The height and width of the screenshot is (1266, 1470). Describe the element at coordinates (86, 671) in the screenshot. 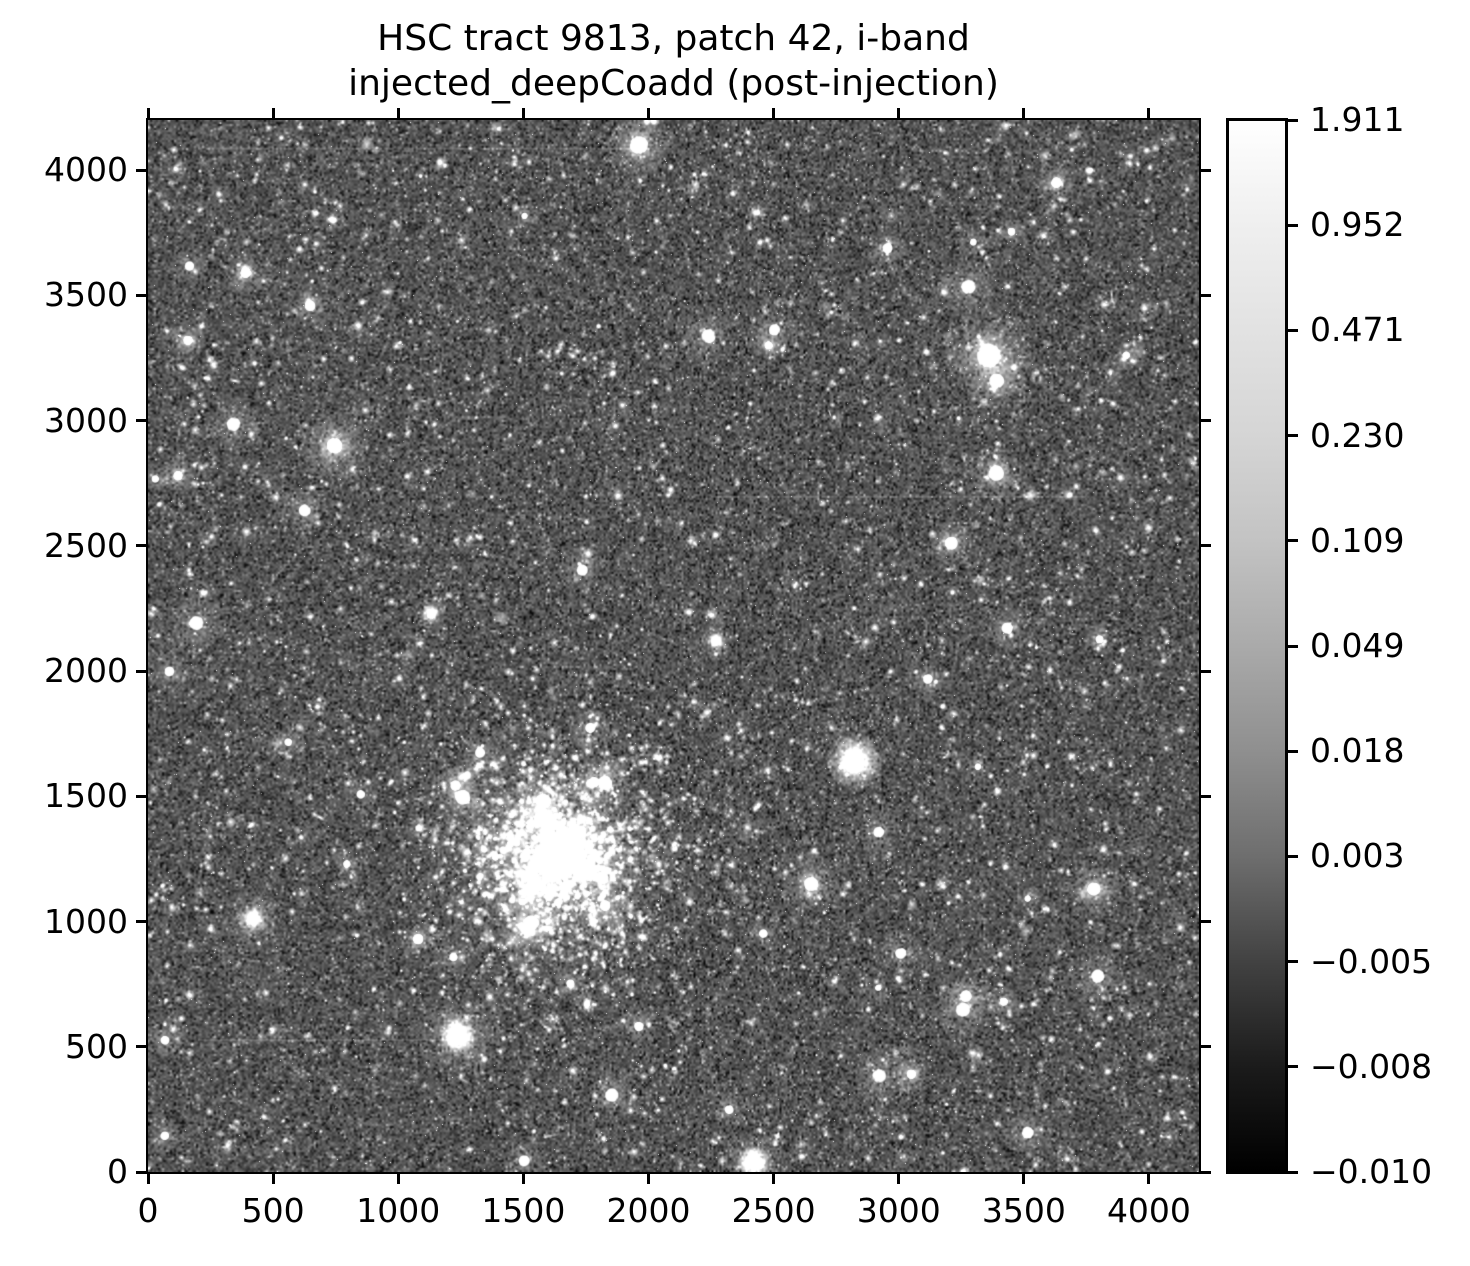

I see `y-tick-label: 2000` at that location.